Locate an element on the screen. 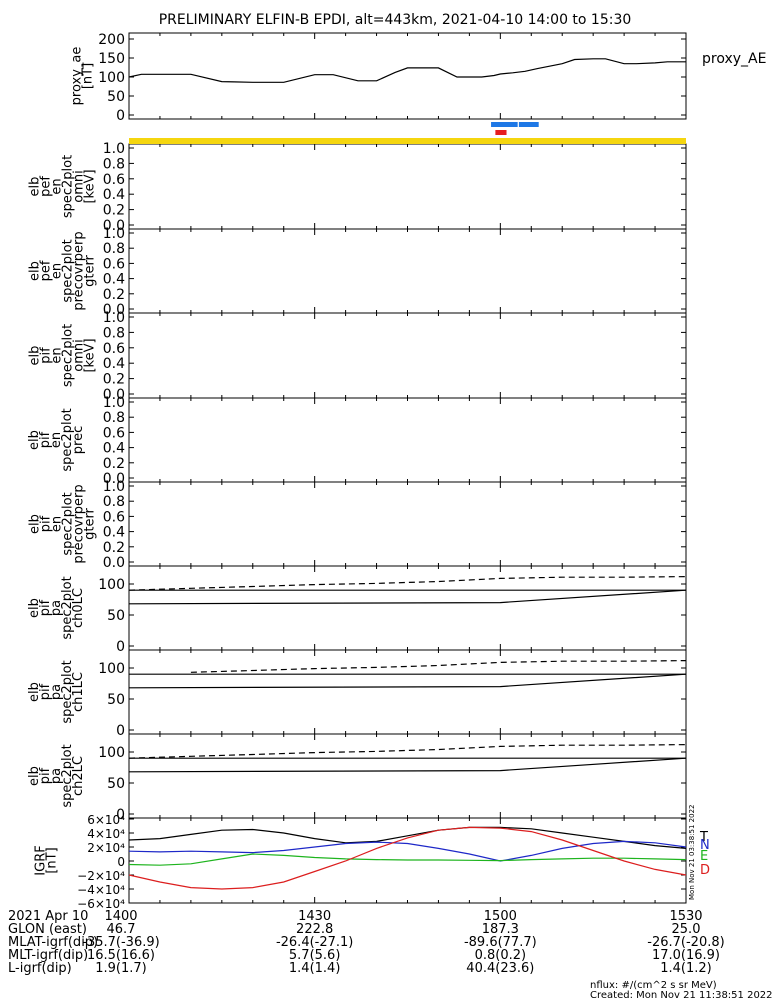  y-axis-label: gterr is located at coordinates (90, 523).